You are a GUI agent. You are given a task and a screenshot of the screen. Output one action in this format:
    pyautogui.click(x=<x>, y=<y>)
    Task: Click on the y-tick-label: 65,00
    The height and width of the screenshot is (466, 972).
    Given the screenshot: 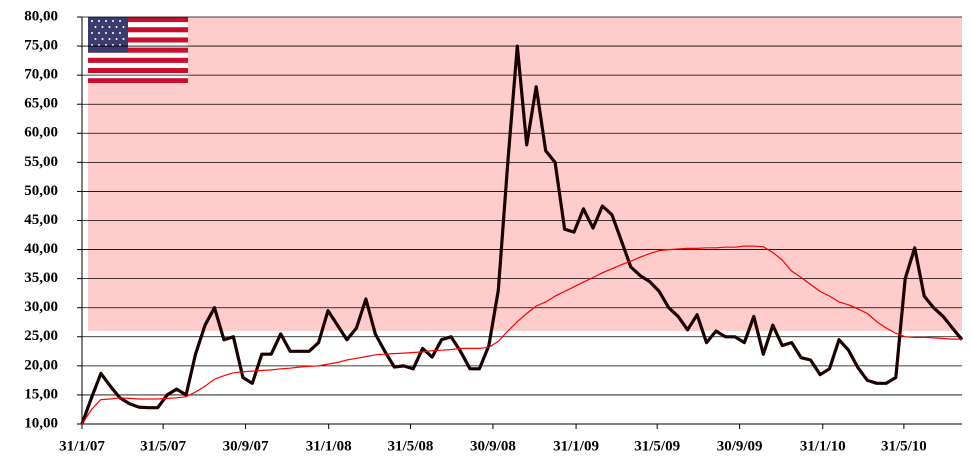 What is the action you would take?
    pyautogui.click(x=41, y=104)
    